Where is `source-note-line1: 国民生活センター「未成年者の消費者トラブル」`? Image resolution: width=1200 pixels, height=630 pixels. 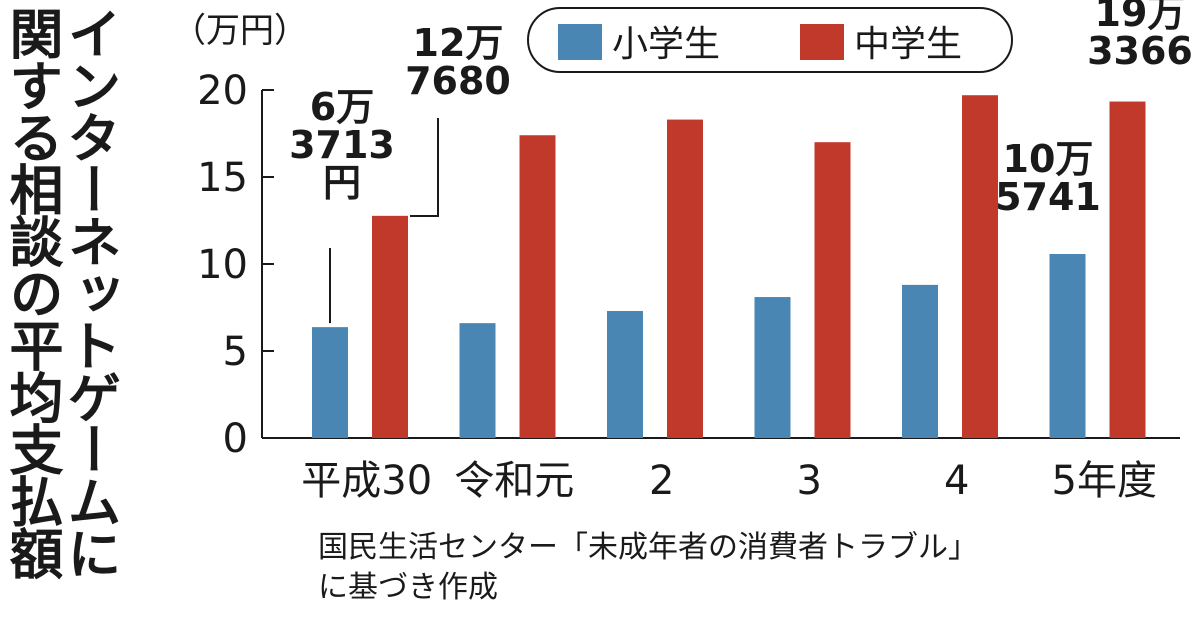 source-note-line1: 国民生活センター「未成年者の消費者トラブル」 is located at coordinates (648, 547).